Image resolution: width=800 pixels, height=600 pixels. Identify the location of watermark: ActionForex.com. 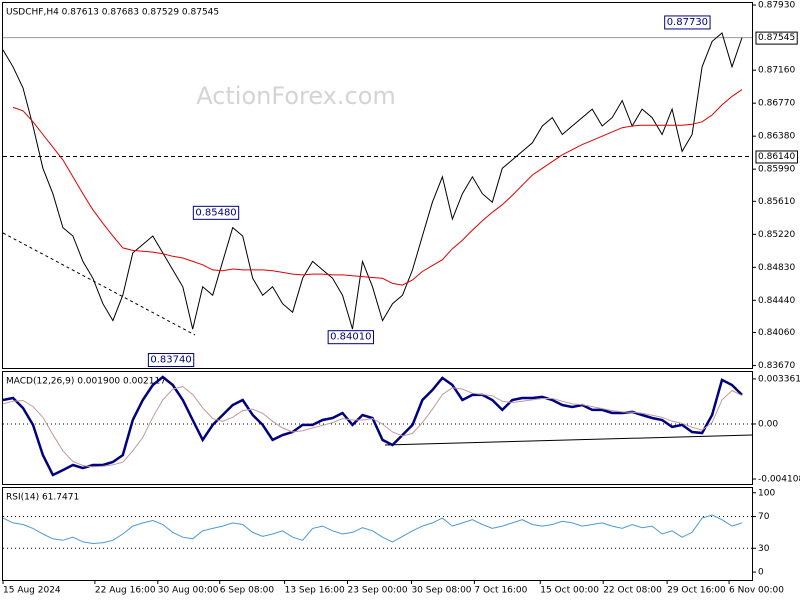
(296, 96).